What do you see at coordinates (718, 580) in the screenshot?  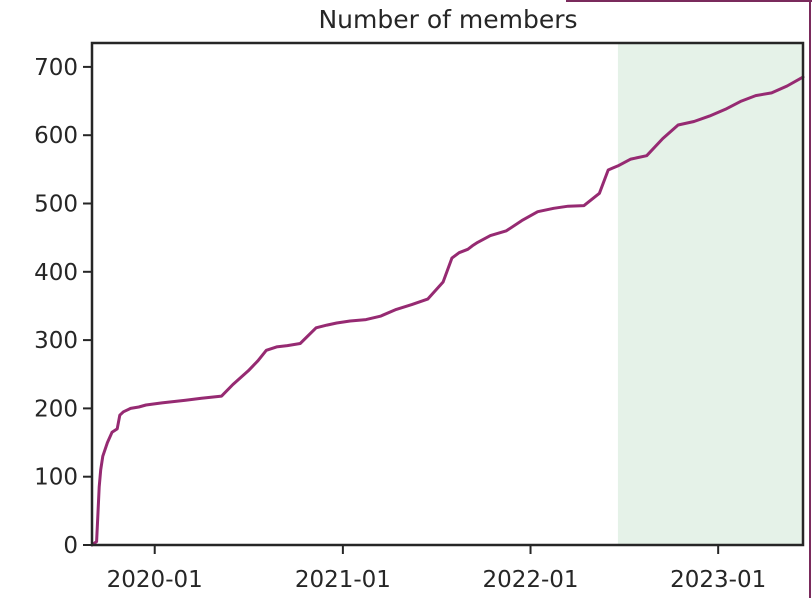 I see `x-tick-label: 2023-01` at bounding box center [718, 580].